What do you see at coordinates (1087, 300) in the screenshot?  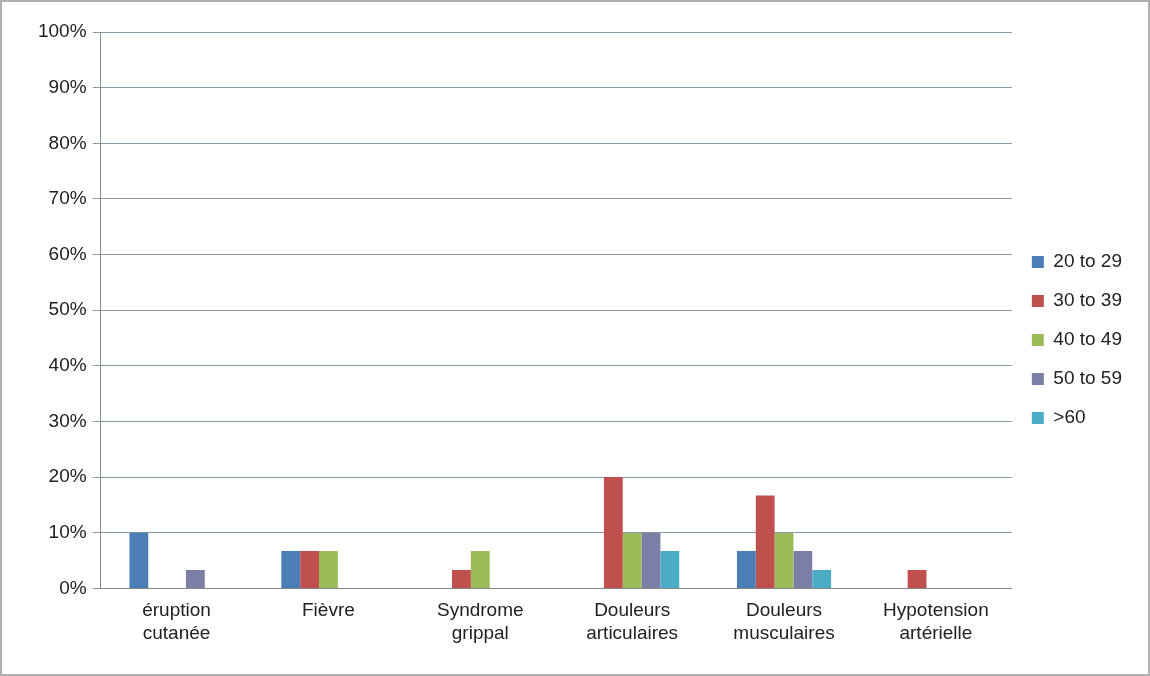 I see `legend-label: 30 to 39` at bounding box center [1087, 300].